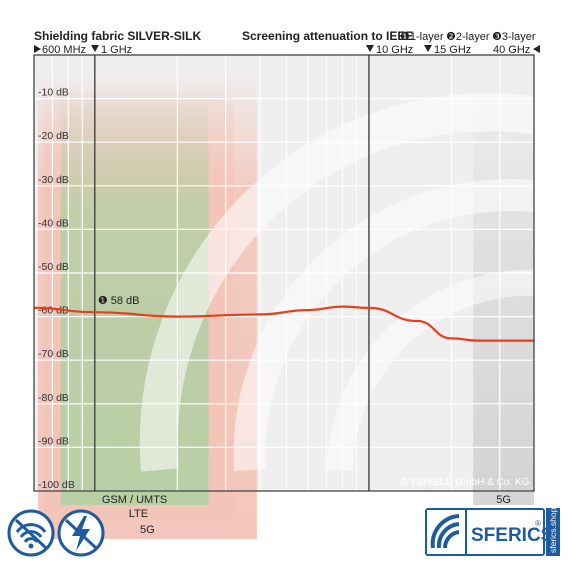 The image size is (568, 573). Describe the element at coordinates (134, 500) in the screenshot. I see `band-label-0: GSM / UMTS` at that location.